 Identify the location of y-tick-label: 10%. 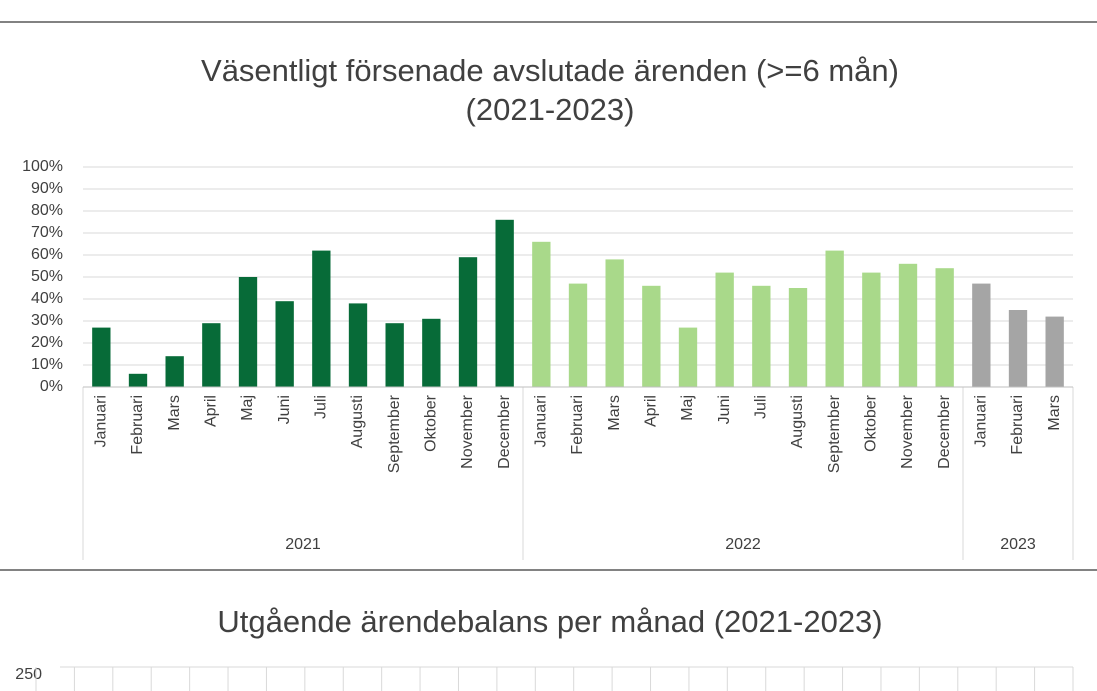
(47, 364).